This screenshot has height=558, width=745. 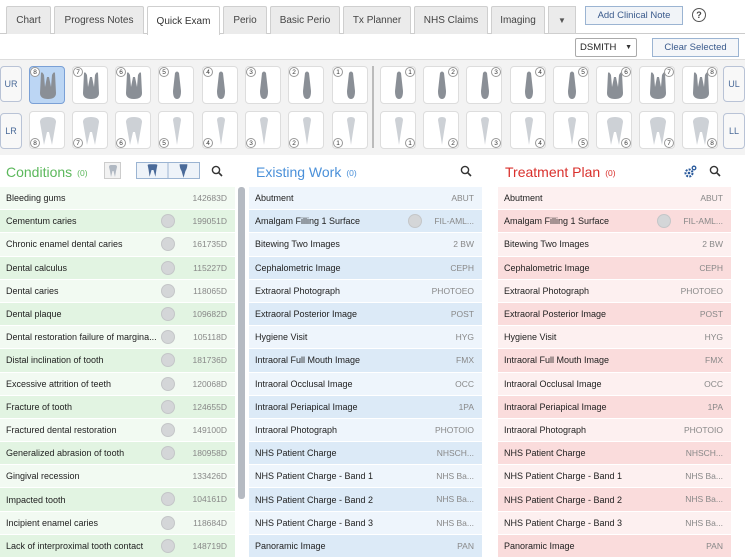 I want to click on conditions-list-item: Gingival recession 133426D, so click(x=117, y=477).